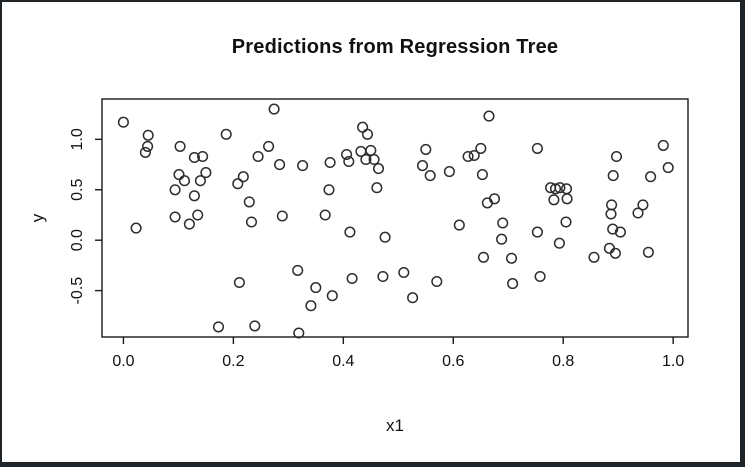 This screenshot has height=467, width=745. Describe the element at coordinates (343, 361) in the screenshot. I see `x-tick-label: 0.4` at that location.